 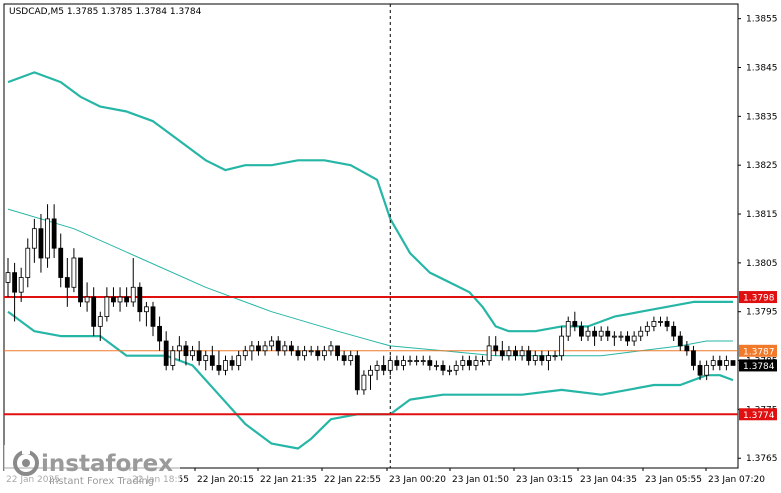 What do you see at coordinates (544, 480) in the screenshot?
I see `time-tick-label: 23 Jan 03:15` at bounding box center [544, 480].